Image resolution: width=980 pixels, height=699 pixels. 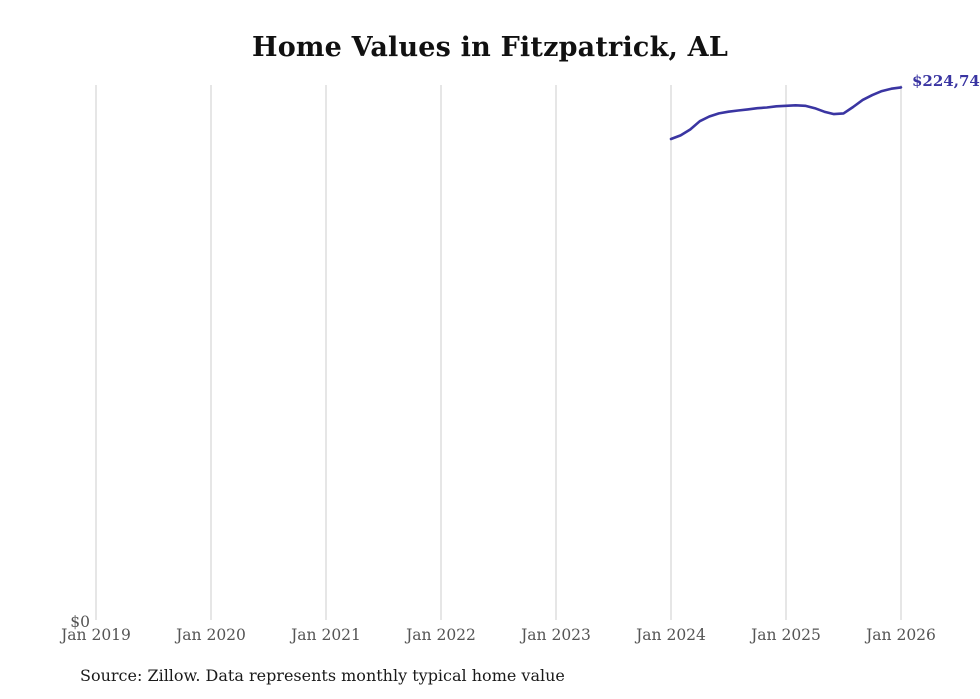 I want to click on x-axis-tick-label: Jan 2026, so click(x=900, y=635).